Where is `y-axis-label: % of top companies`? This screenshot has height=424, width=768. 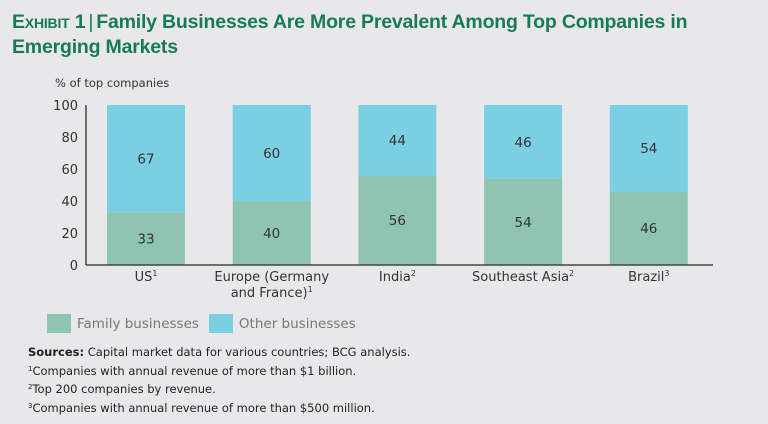
y-axis-label: % of top companies is located at coordinates (112, 83).